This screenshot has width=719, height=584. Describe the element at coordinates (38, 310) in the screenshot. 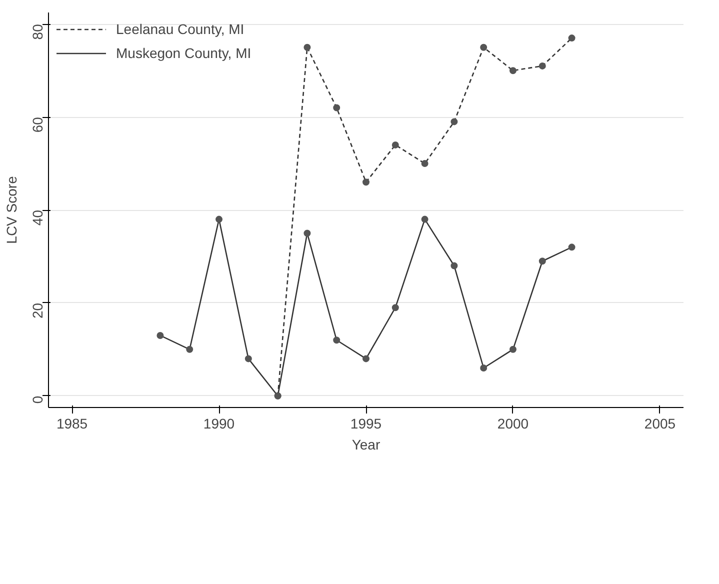

I see `y-tick-label: 20` at that location.